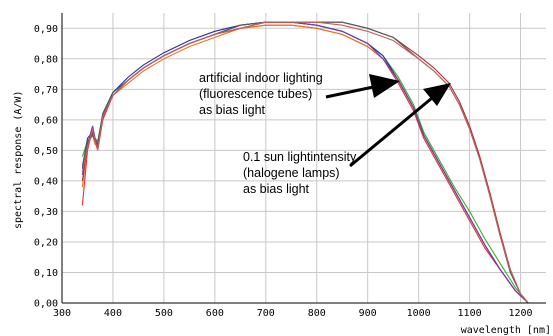 This screenshot has width=553, height=336. Describe the element at coordinates (520, 313) in the screenshot. I see `x-tick-label: 1200` at that location.